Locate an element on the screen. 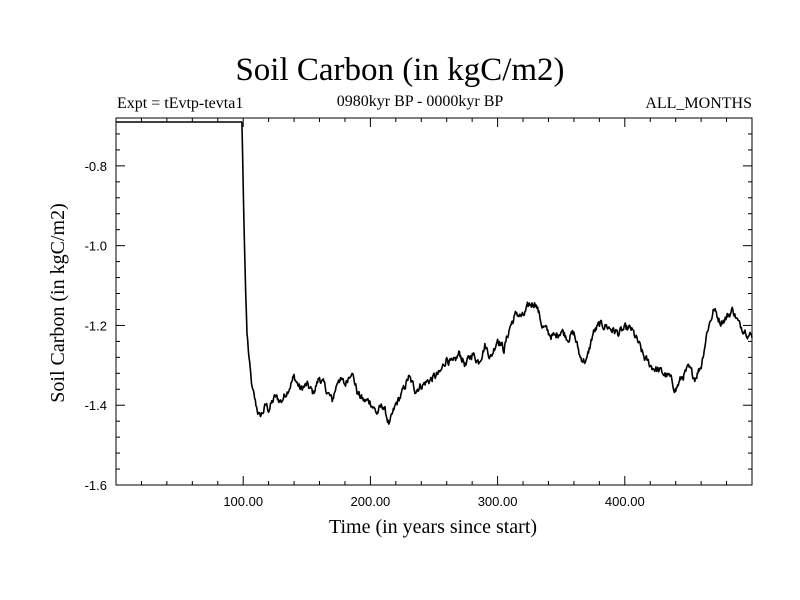 This screenshot has width=800, height=600. y-axis-title: Soil Carbon (in kgC/m2) is located at coordinates (58, 302).